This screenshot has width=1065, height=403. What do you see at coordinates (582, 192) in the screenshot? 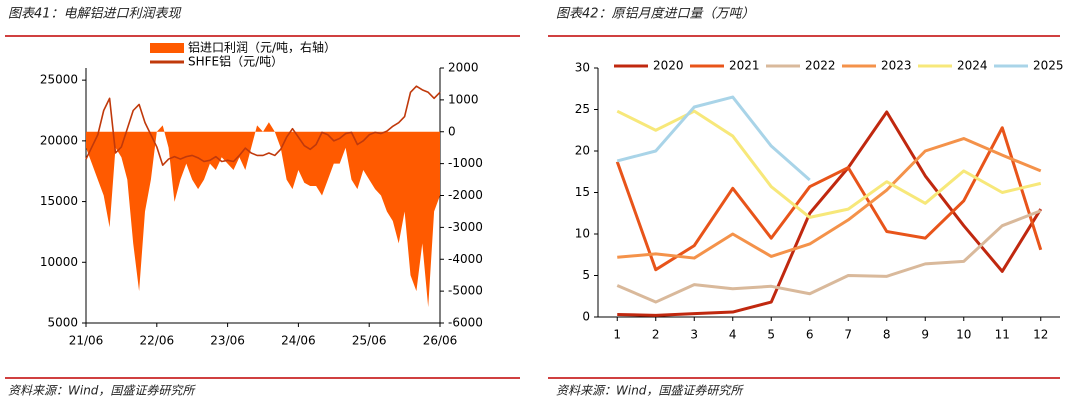
I see `y-tick-label: 15` at bounding box center [582, 192].